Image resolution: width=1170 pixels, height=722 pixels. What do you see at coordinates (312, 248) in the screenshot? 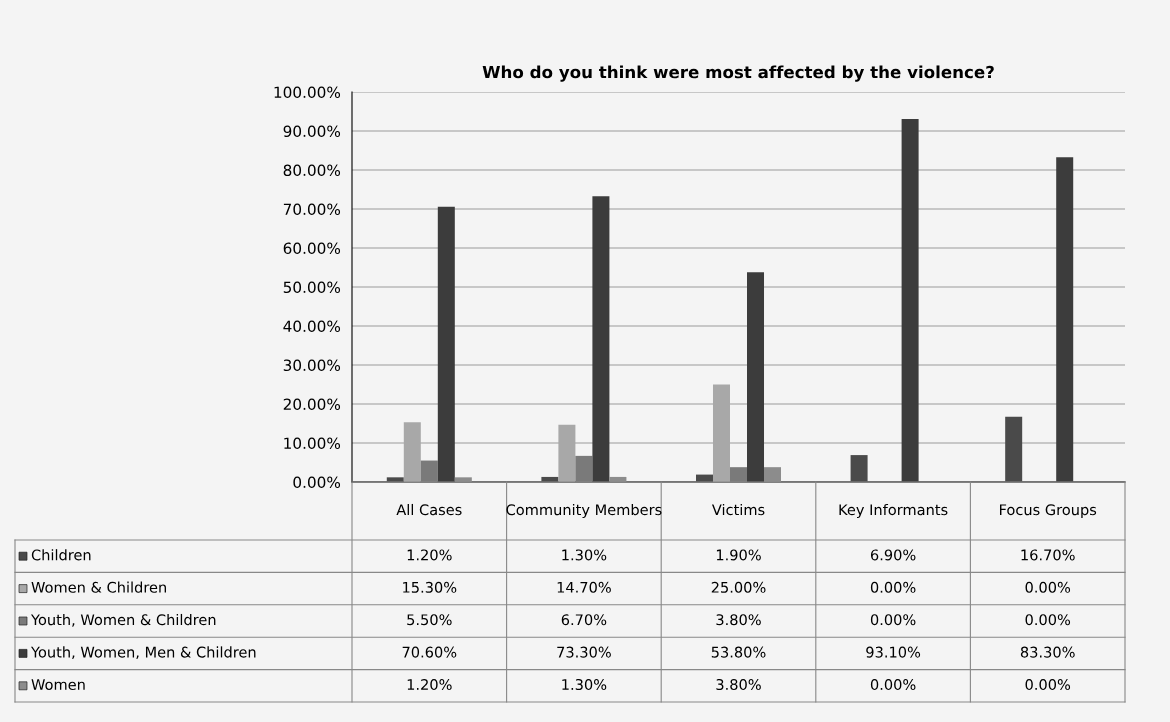
I see `y-tick-label: 60.00%` at bounding box center [312, 248].